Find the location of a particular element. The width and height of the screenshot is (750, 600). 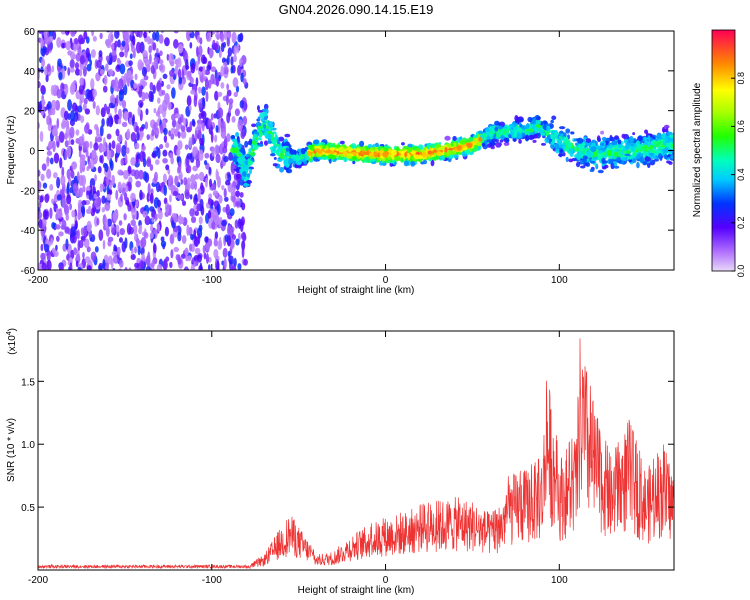

snr-xtick-label: -200 is located at coordinates (38, 580).